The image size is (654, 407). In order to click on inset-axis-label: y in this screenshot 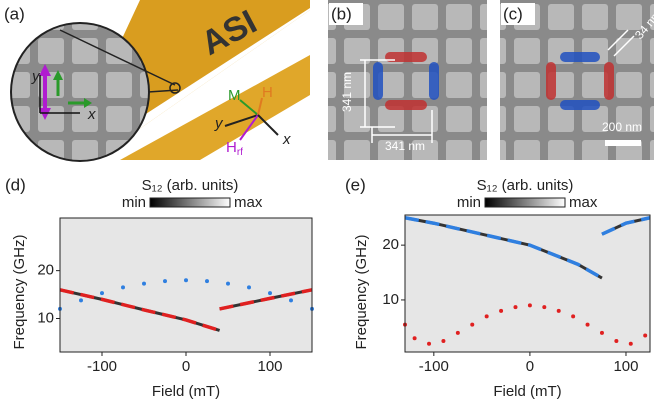, I will do `click(36, 76)`.